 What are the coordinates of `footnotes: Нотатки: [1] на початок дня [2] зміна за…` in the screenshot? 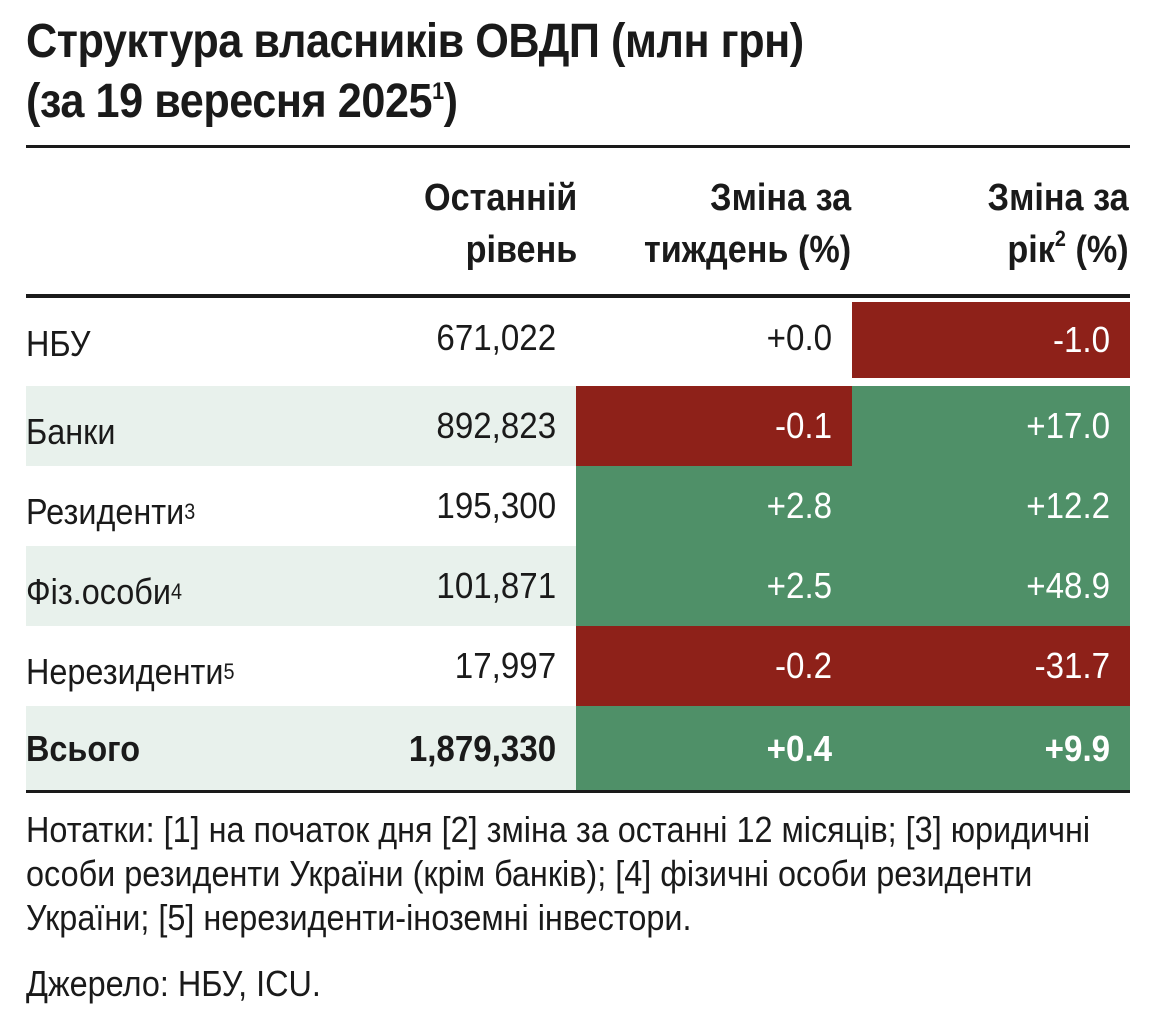 It's located at (558, 873).